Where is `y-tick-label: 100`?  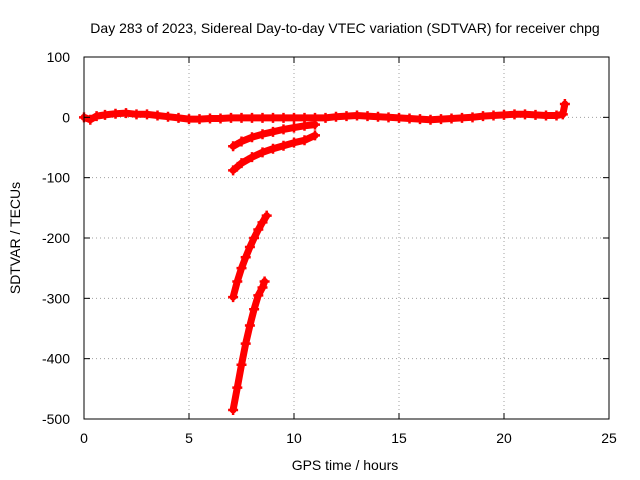 y-tick-label: 100 is located at coordinates (59, 57).